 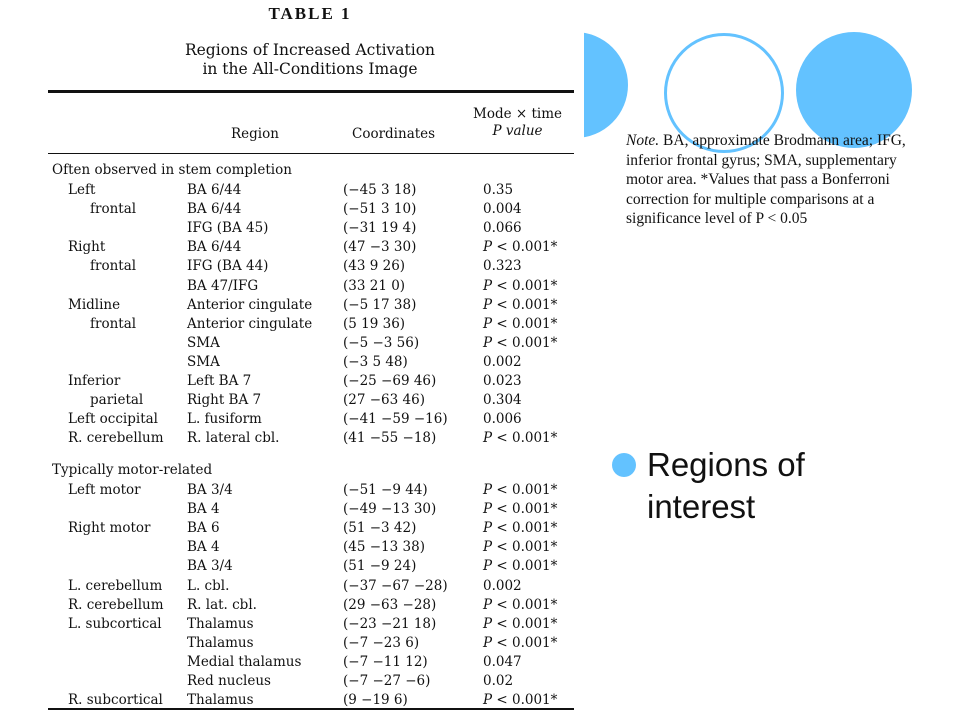 What do you see at coordinates (395, 419) in the screenshot?
I see `row-coordinates: (−41 −59 −16)` at bounding box center [395, 419].